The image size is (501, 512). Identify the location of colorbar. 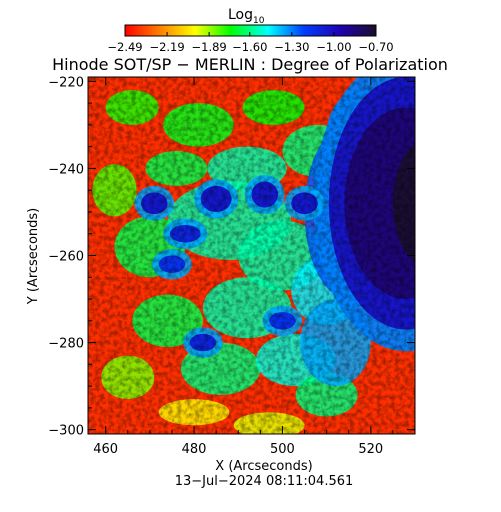
(250, 30).